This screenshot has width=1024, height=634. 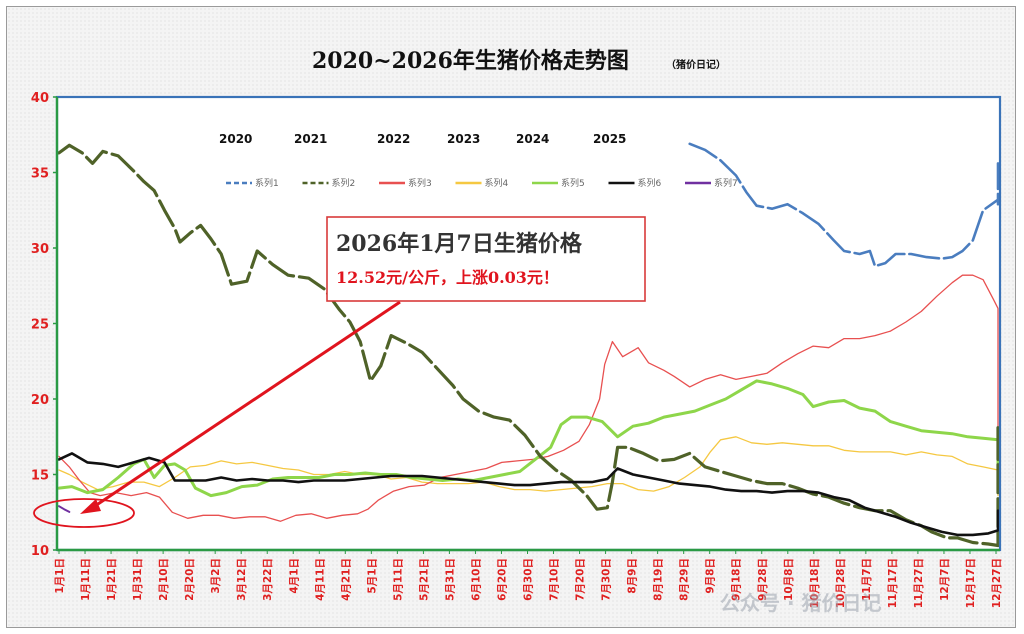 I want to click on legend-label: 系列6, so click(x=650, y=183).